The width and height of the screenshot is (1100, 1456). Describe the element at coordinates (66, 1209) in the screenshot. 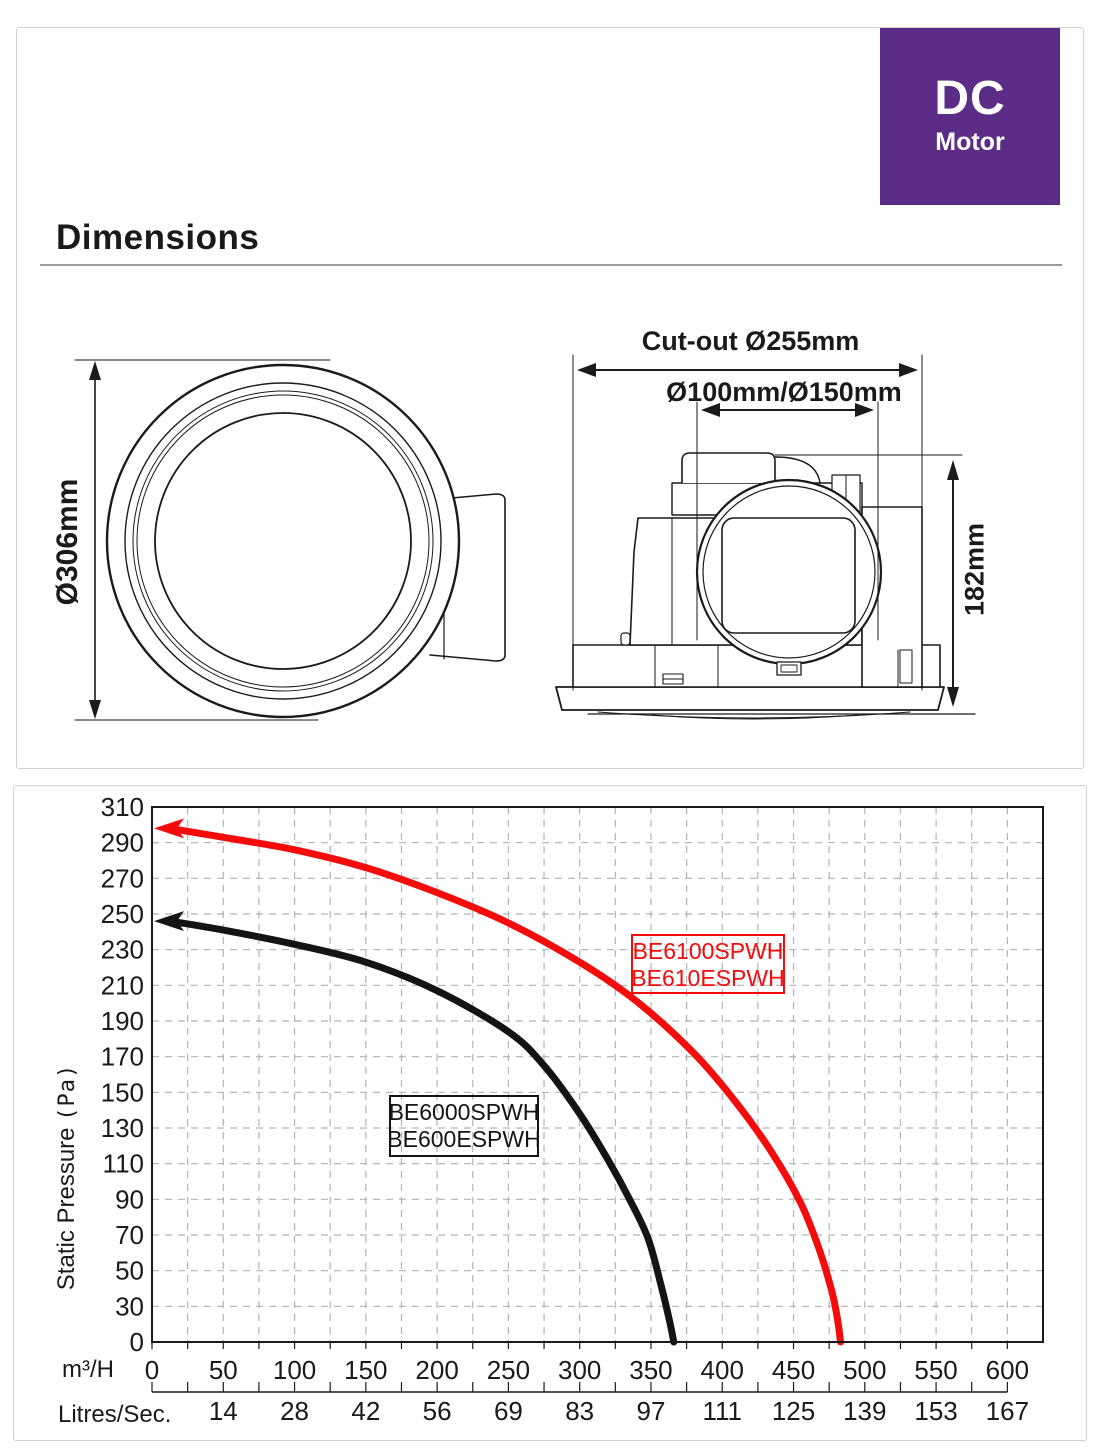

I see `y-axis-title-text: Static Pressure` at that location.